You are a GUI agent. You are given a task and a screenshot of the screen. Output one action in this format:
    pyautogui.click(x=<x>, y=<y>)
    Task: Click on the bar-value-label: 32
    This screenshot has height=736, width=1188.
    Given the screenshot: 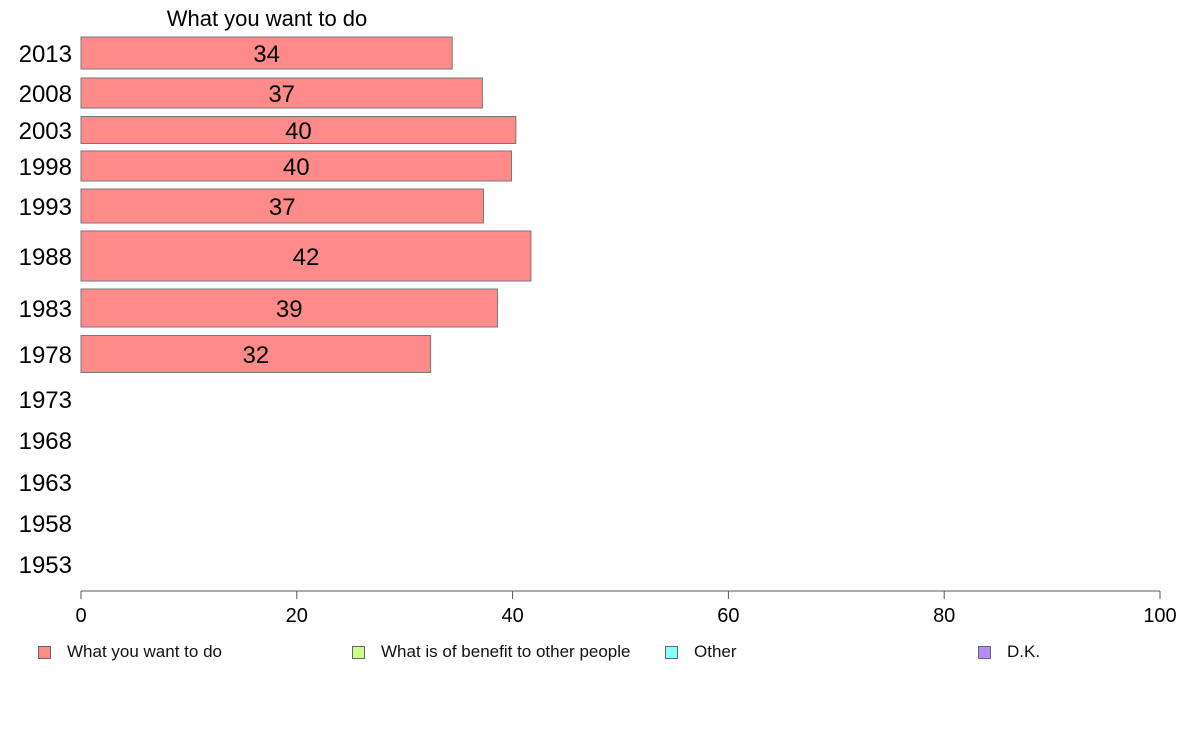 What is the action you would take?
    pyautogui.click(x=255, y=355)
    